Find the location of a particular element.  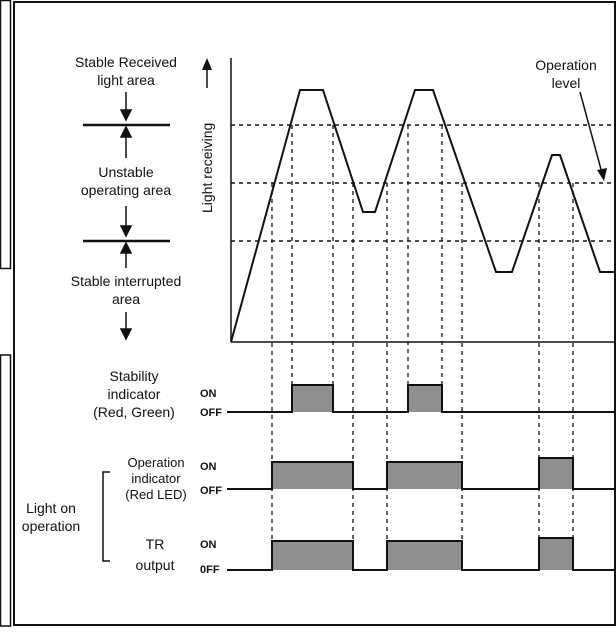

stability-off-label: OFF is located at coordinates (211, 413).